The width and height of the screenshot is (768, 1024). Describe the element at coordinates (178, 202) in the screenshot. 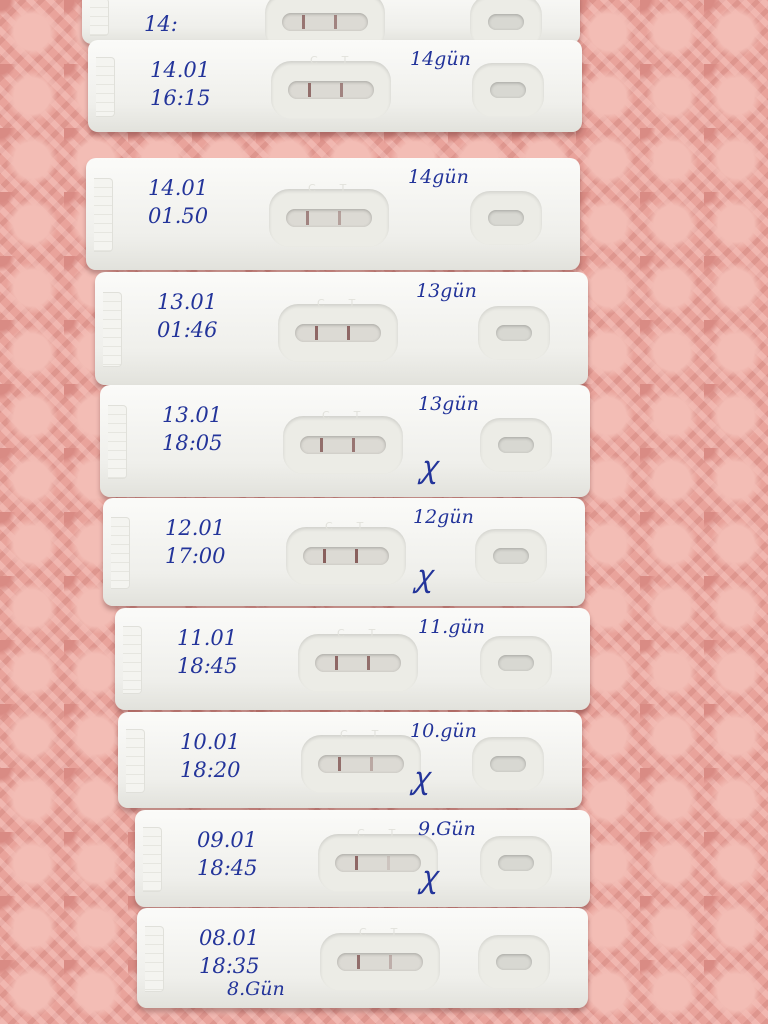

I see `handwritten-date-time: 14.01 01.50` at that location.